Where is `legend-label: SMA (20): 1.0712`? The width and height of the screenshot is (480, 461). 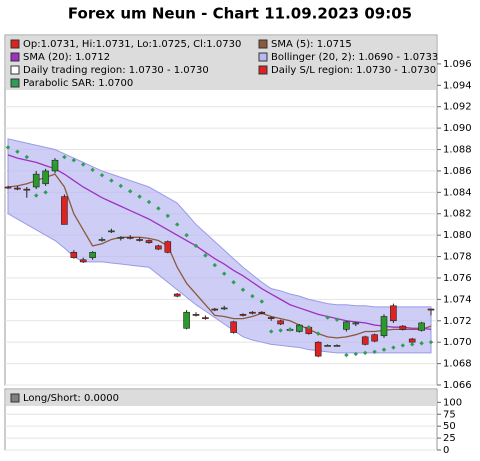
legend-label: SMA (20): 1.0712 is located at coordinates (66, 57).